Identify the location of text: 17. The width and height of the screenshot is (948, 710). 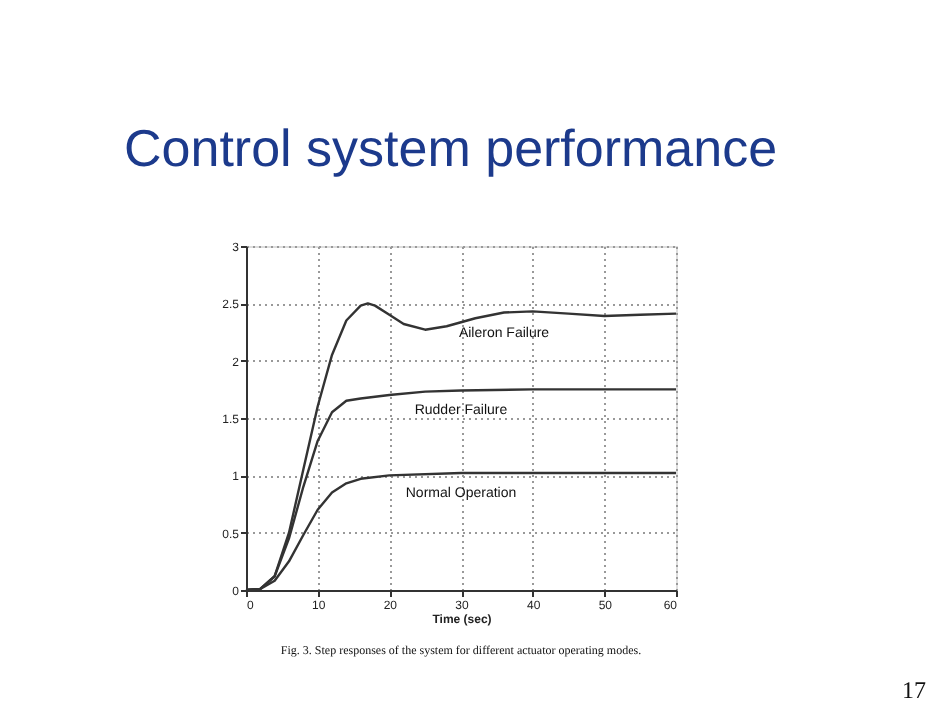
(914, 690).